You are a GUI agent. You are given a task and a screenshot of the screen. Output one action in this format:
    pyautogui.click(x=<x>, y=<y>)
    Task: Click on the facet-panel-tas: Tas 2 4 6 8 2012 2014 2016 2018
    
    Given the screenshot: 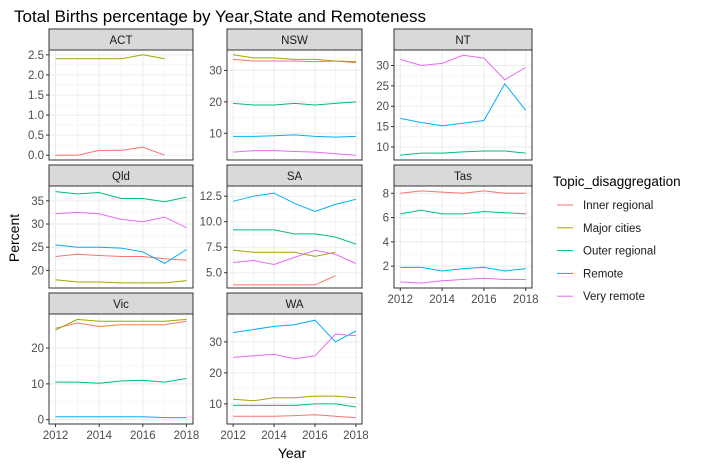 What is the action you would take?
    pyautogui.click(x=461, y=235)
    